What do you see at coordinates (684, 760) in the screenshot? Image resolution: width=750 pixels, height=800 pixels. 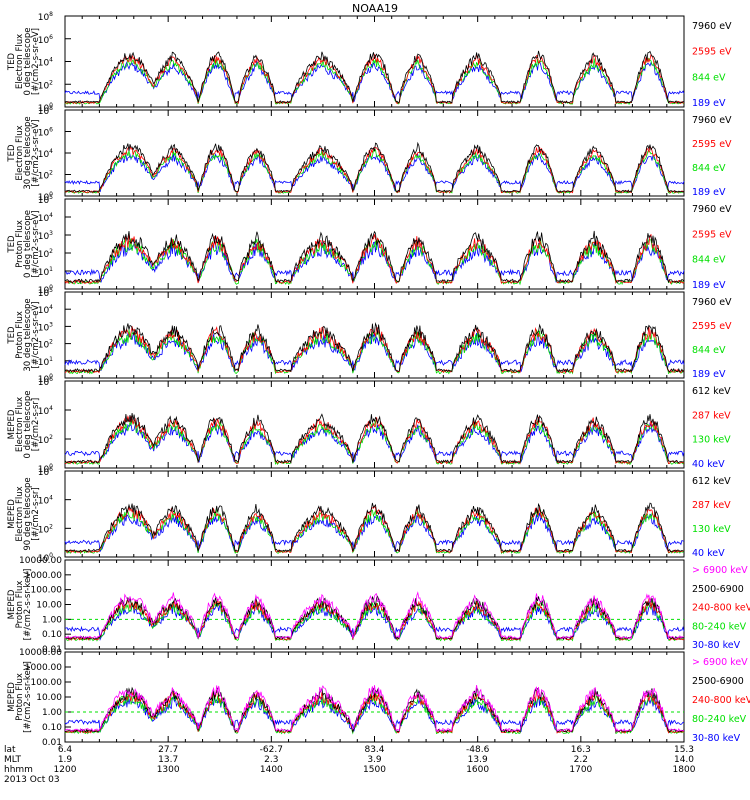 I see `footer-value: 14.0` at bounding box center [684, 760].